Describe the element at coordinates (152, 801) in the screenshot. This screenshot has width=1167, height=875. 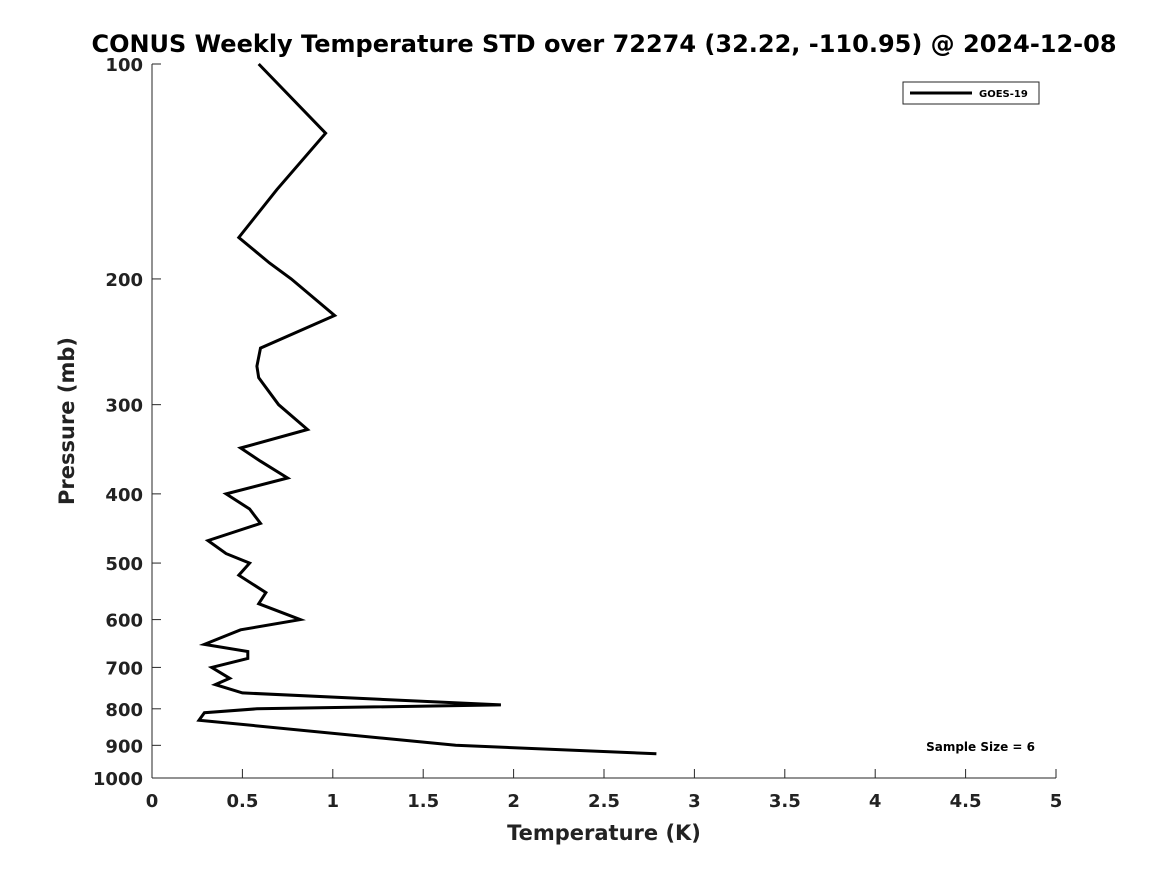
I see `x-tick-label: 0` at that location.